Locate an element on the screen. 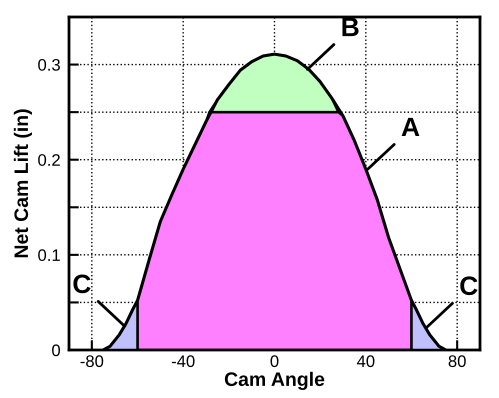 This screenshot has width=499, height=398. x-tick-label: -40 is located at coordinates (183, 361).